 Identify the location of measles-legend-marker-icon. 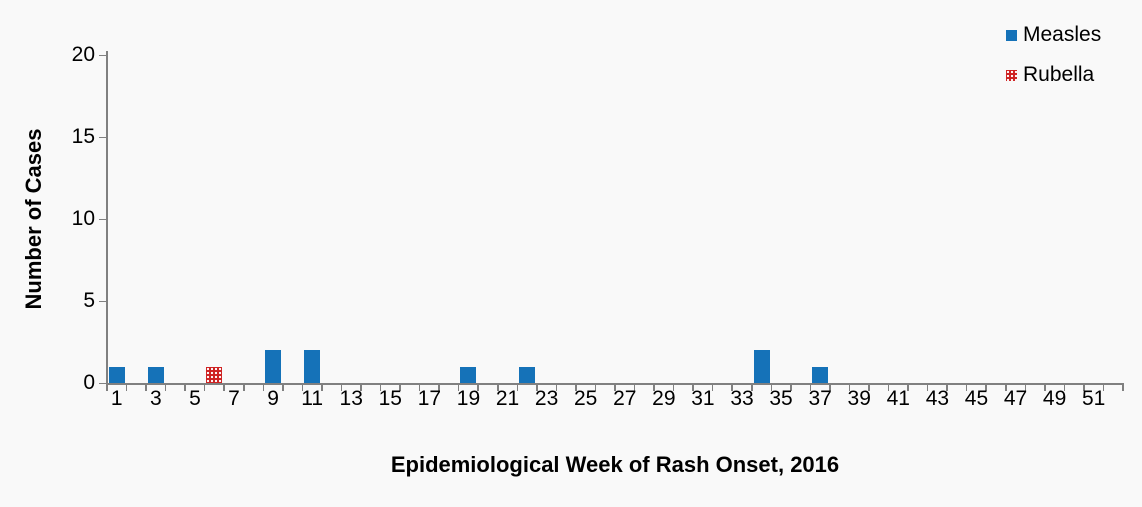
(1011, 35).